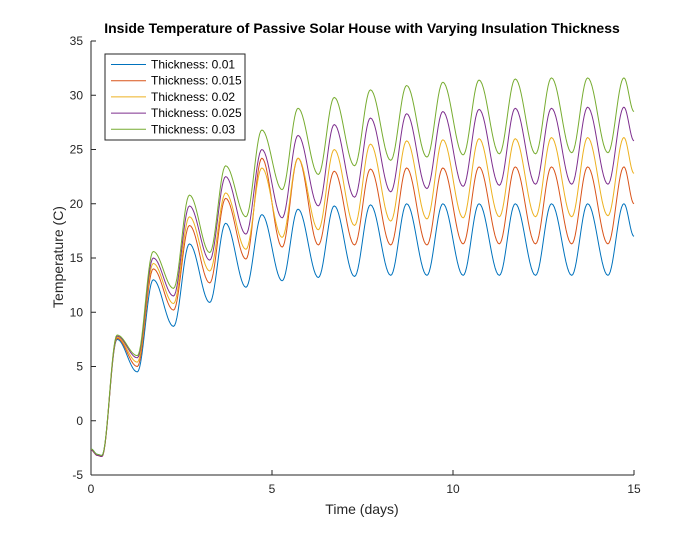  What do you see at coordinates (272, 489) in the screenshot?
I see `x-tick-label: 5` at bounding box center [272, 489].